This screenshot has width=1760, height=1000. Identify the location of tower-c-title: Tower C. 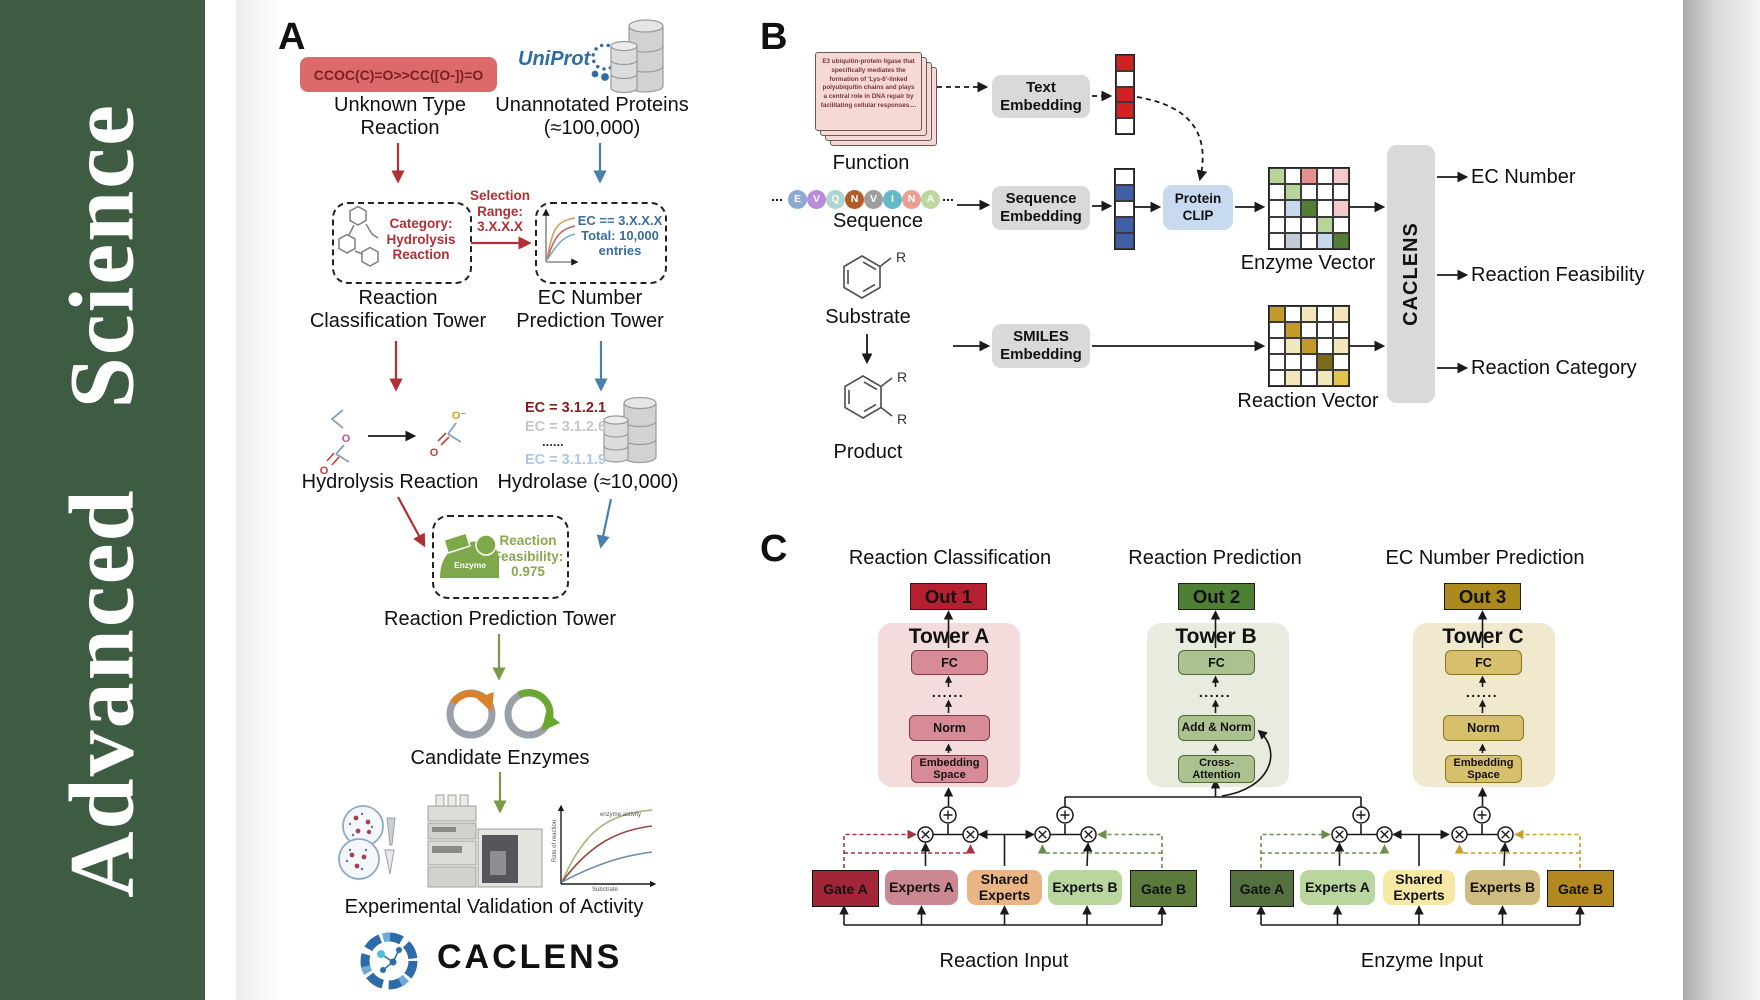
(1483, 636).